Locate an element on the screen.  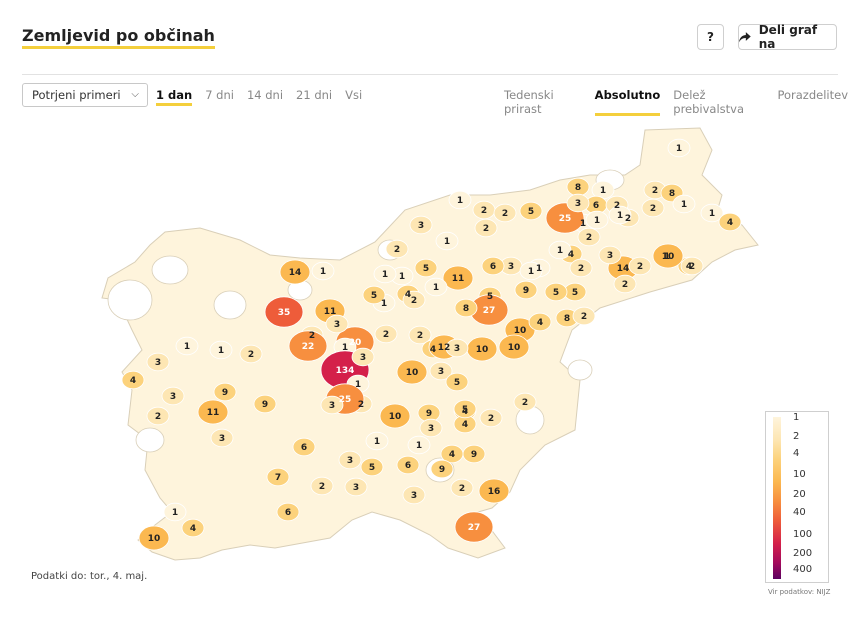
share-button: Deli graf na is located at coordinates (787, 37).